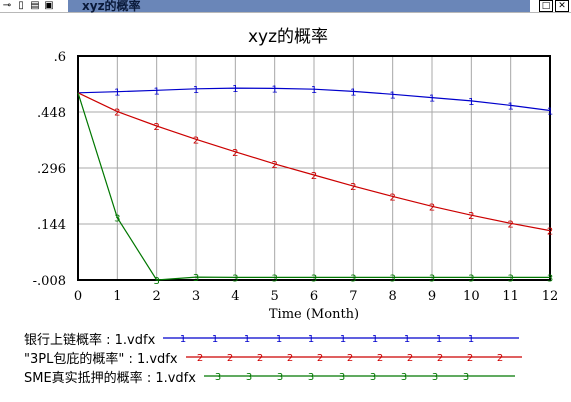 The image size is (571, 402). I want to click on legend-swatch: 2 2 2 2 2 2 2 2 2 2 2, so click(353, 358).